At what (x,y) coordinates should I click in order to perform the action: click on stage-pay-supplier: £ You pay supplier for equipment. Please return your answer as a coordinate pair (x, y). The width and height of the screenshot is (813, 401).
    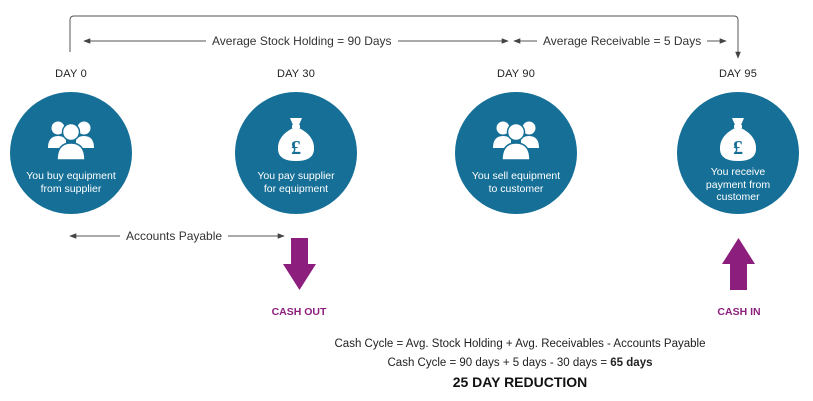
    Looking at the image, I should click on (296, 153).